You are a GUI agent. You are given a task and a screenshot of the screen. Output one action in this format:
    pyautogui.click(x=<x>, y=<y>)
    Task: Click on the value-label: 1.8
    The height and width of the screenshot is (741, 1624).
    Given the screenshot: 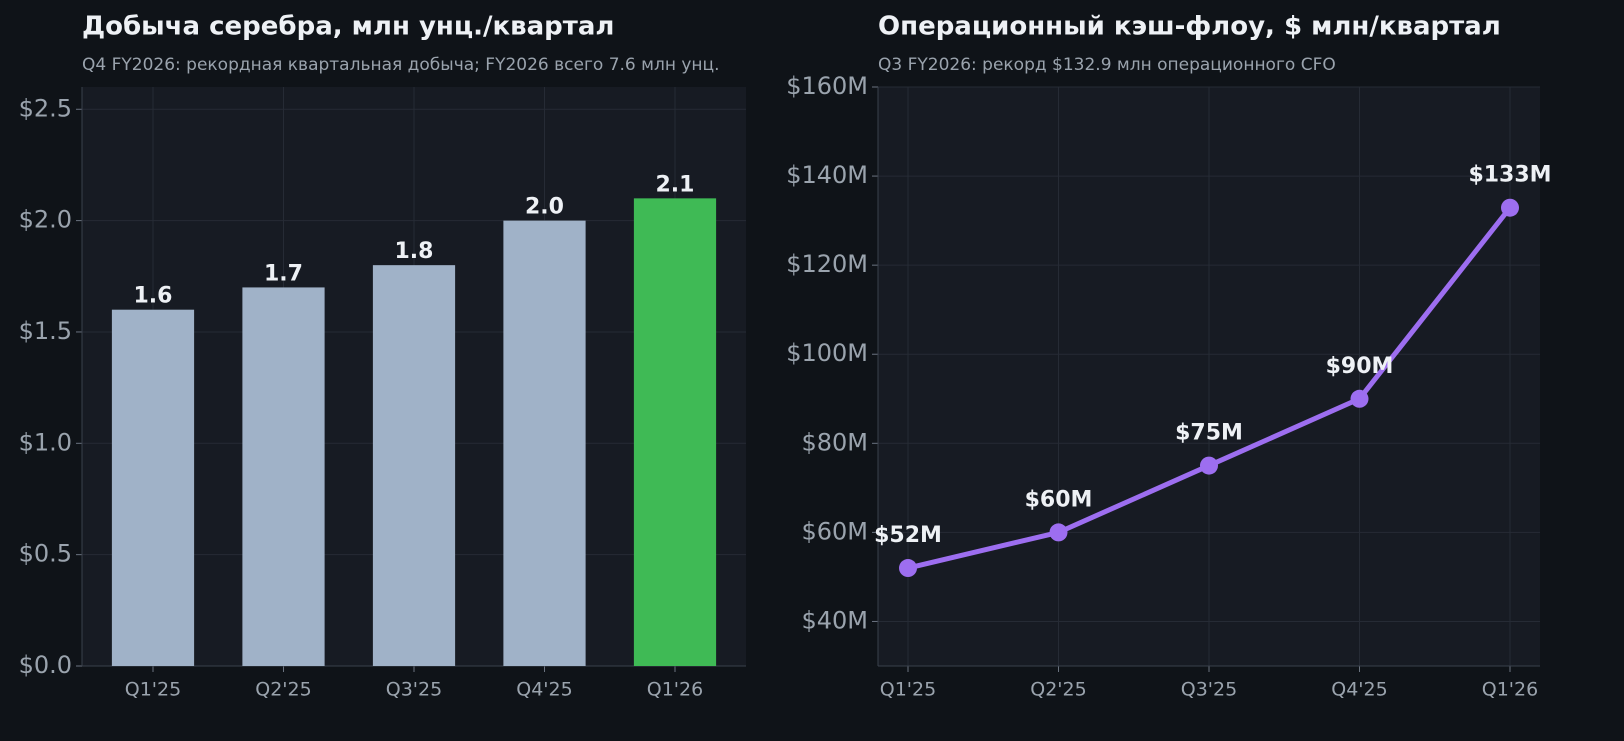 What is the action you would take?
    pyautogui.click(x=414, y=251)
    